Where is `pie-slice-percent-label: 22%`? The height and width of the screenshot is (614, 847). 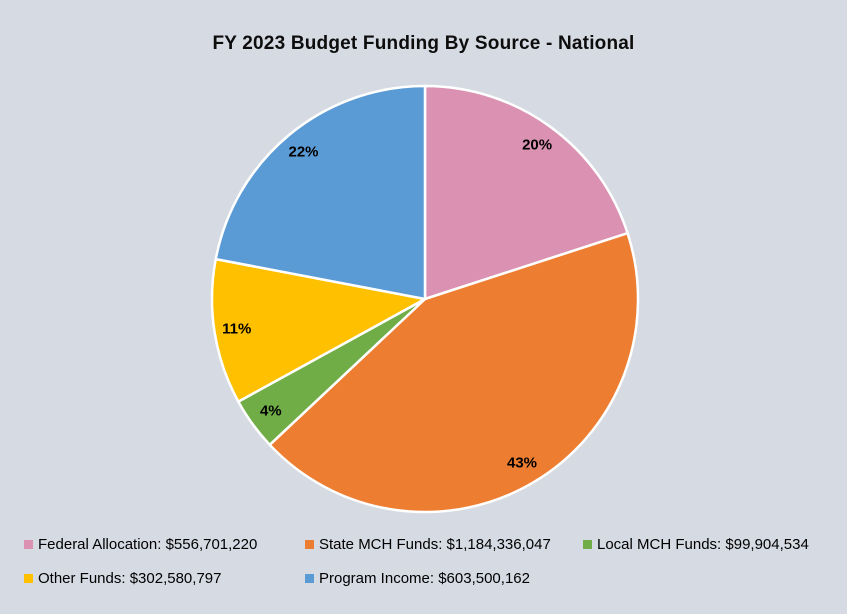
pie-slice-percent-label: 22% is located at coordinates (303, 152).